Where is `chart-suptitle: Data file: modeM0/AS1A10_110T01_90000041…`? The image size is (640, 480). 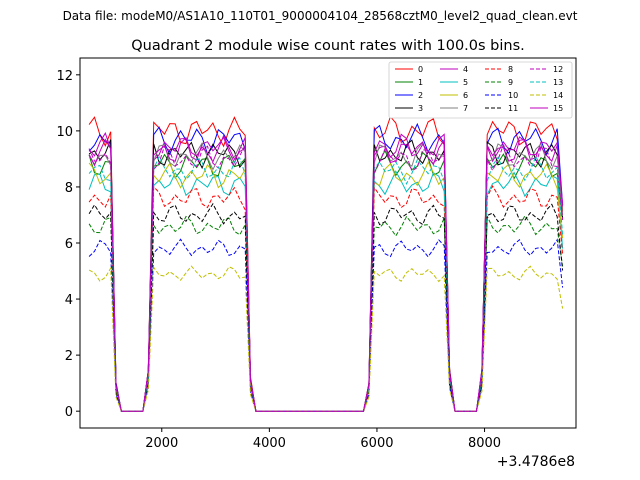 chart-suptitle: Data file: modeM0/AS1A10_110T01_90000041… is located at coordinates (320, 16).